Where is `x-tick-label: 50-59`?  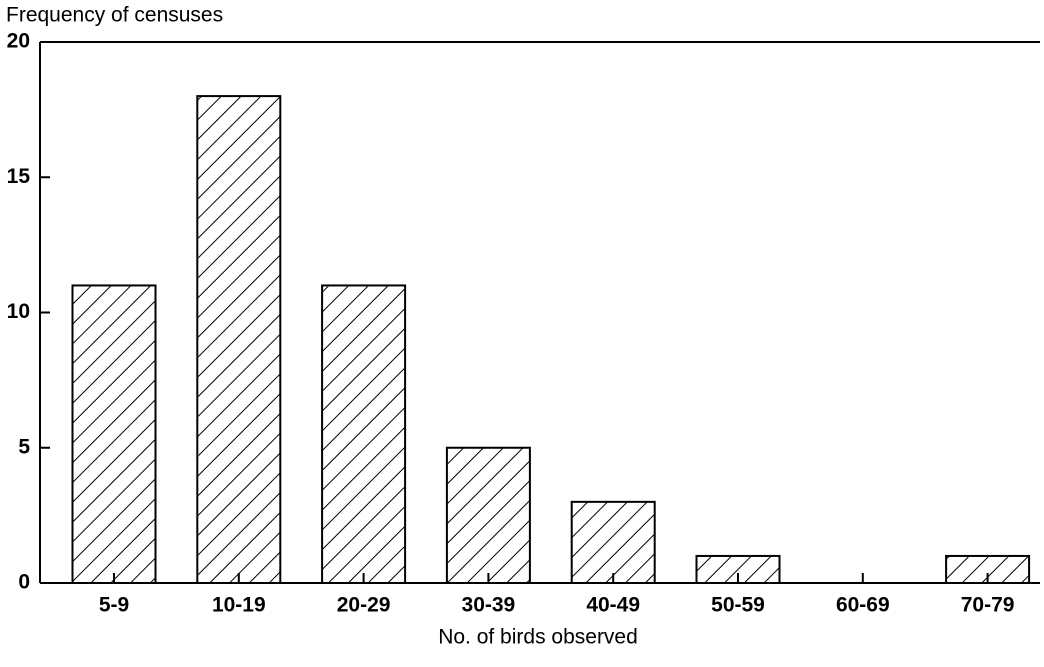
x-tick-label: 50-59 is located at coordinates (738, 605).